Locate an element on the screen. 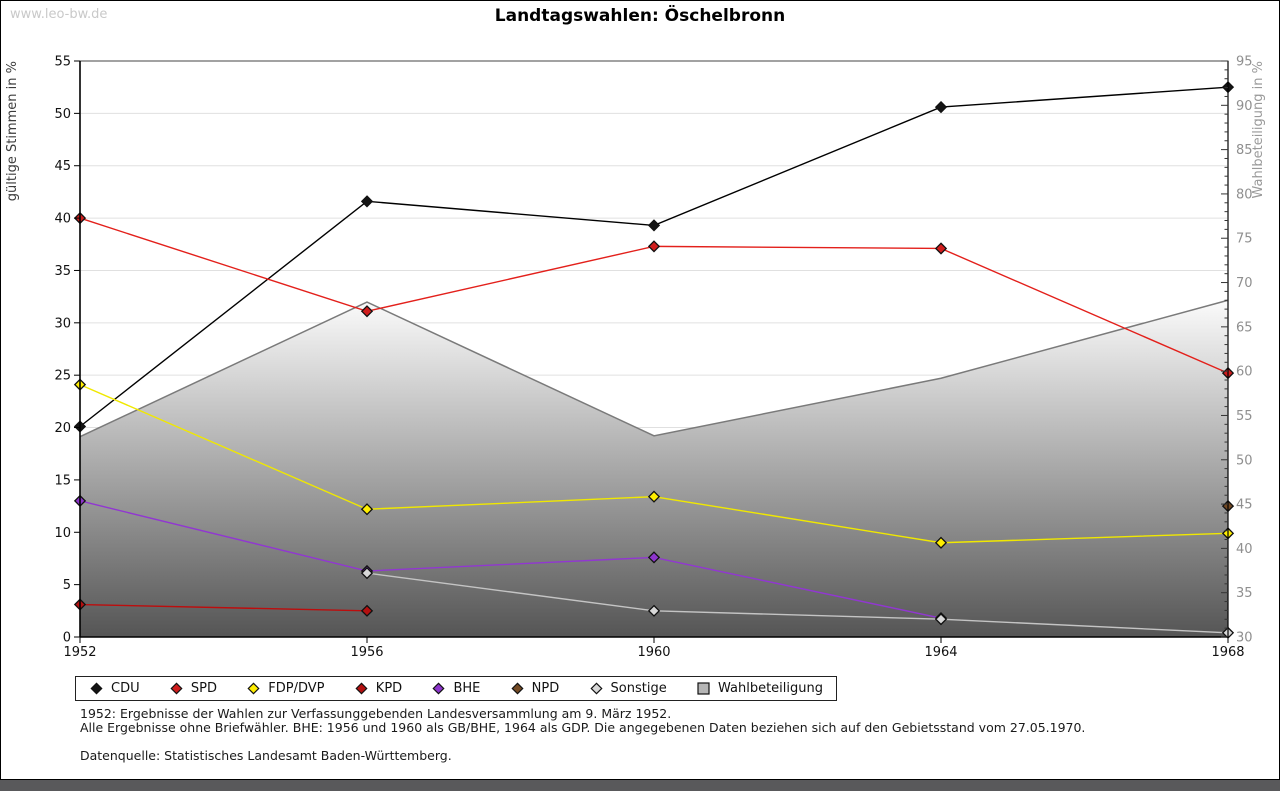 This screenshot has height=791, width=1280. legend-label-spd: SPD is located at coordinates (203, 688).